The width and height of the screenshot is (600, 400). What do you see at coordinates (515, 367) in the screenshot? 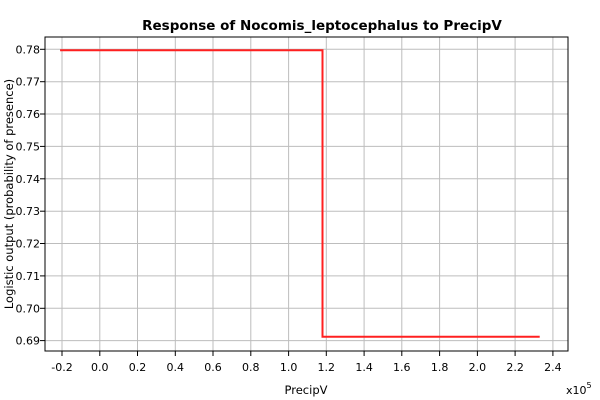
I see `x-tick-label: 2.2` at bounding box center [515, 367].